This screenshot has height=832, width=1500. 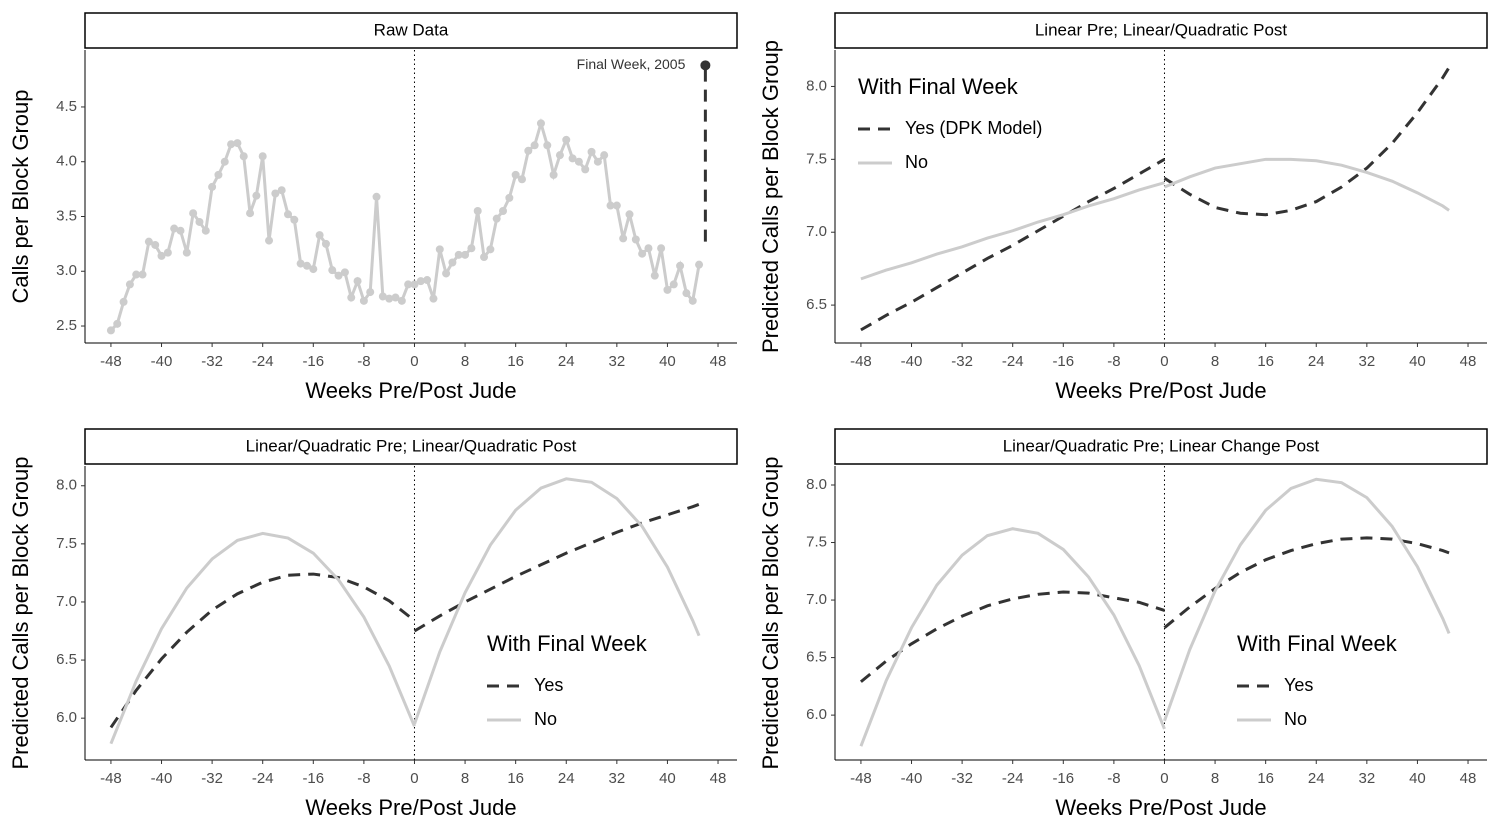 What do you see at coordinates (705, 65) in the screenshot?
I see `highlight-point` at bounding box center [705, 65].